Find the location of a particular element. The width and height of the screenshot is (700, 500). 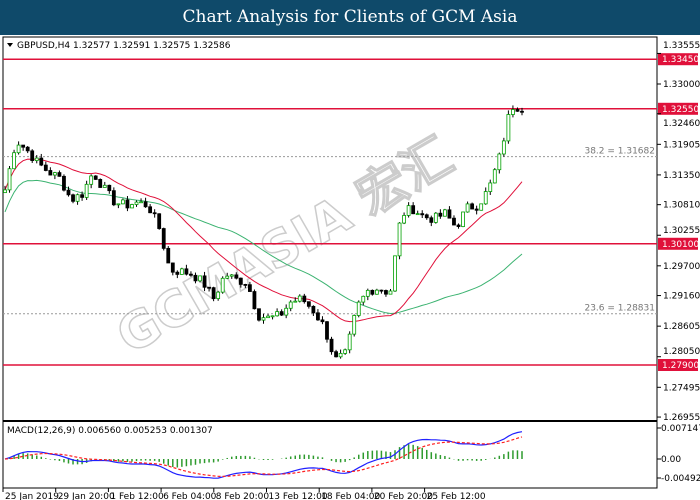

x-tick-label: 25 Feb 12:00 is located at coordinates (456, 496).